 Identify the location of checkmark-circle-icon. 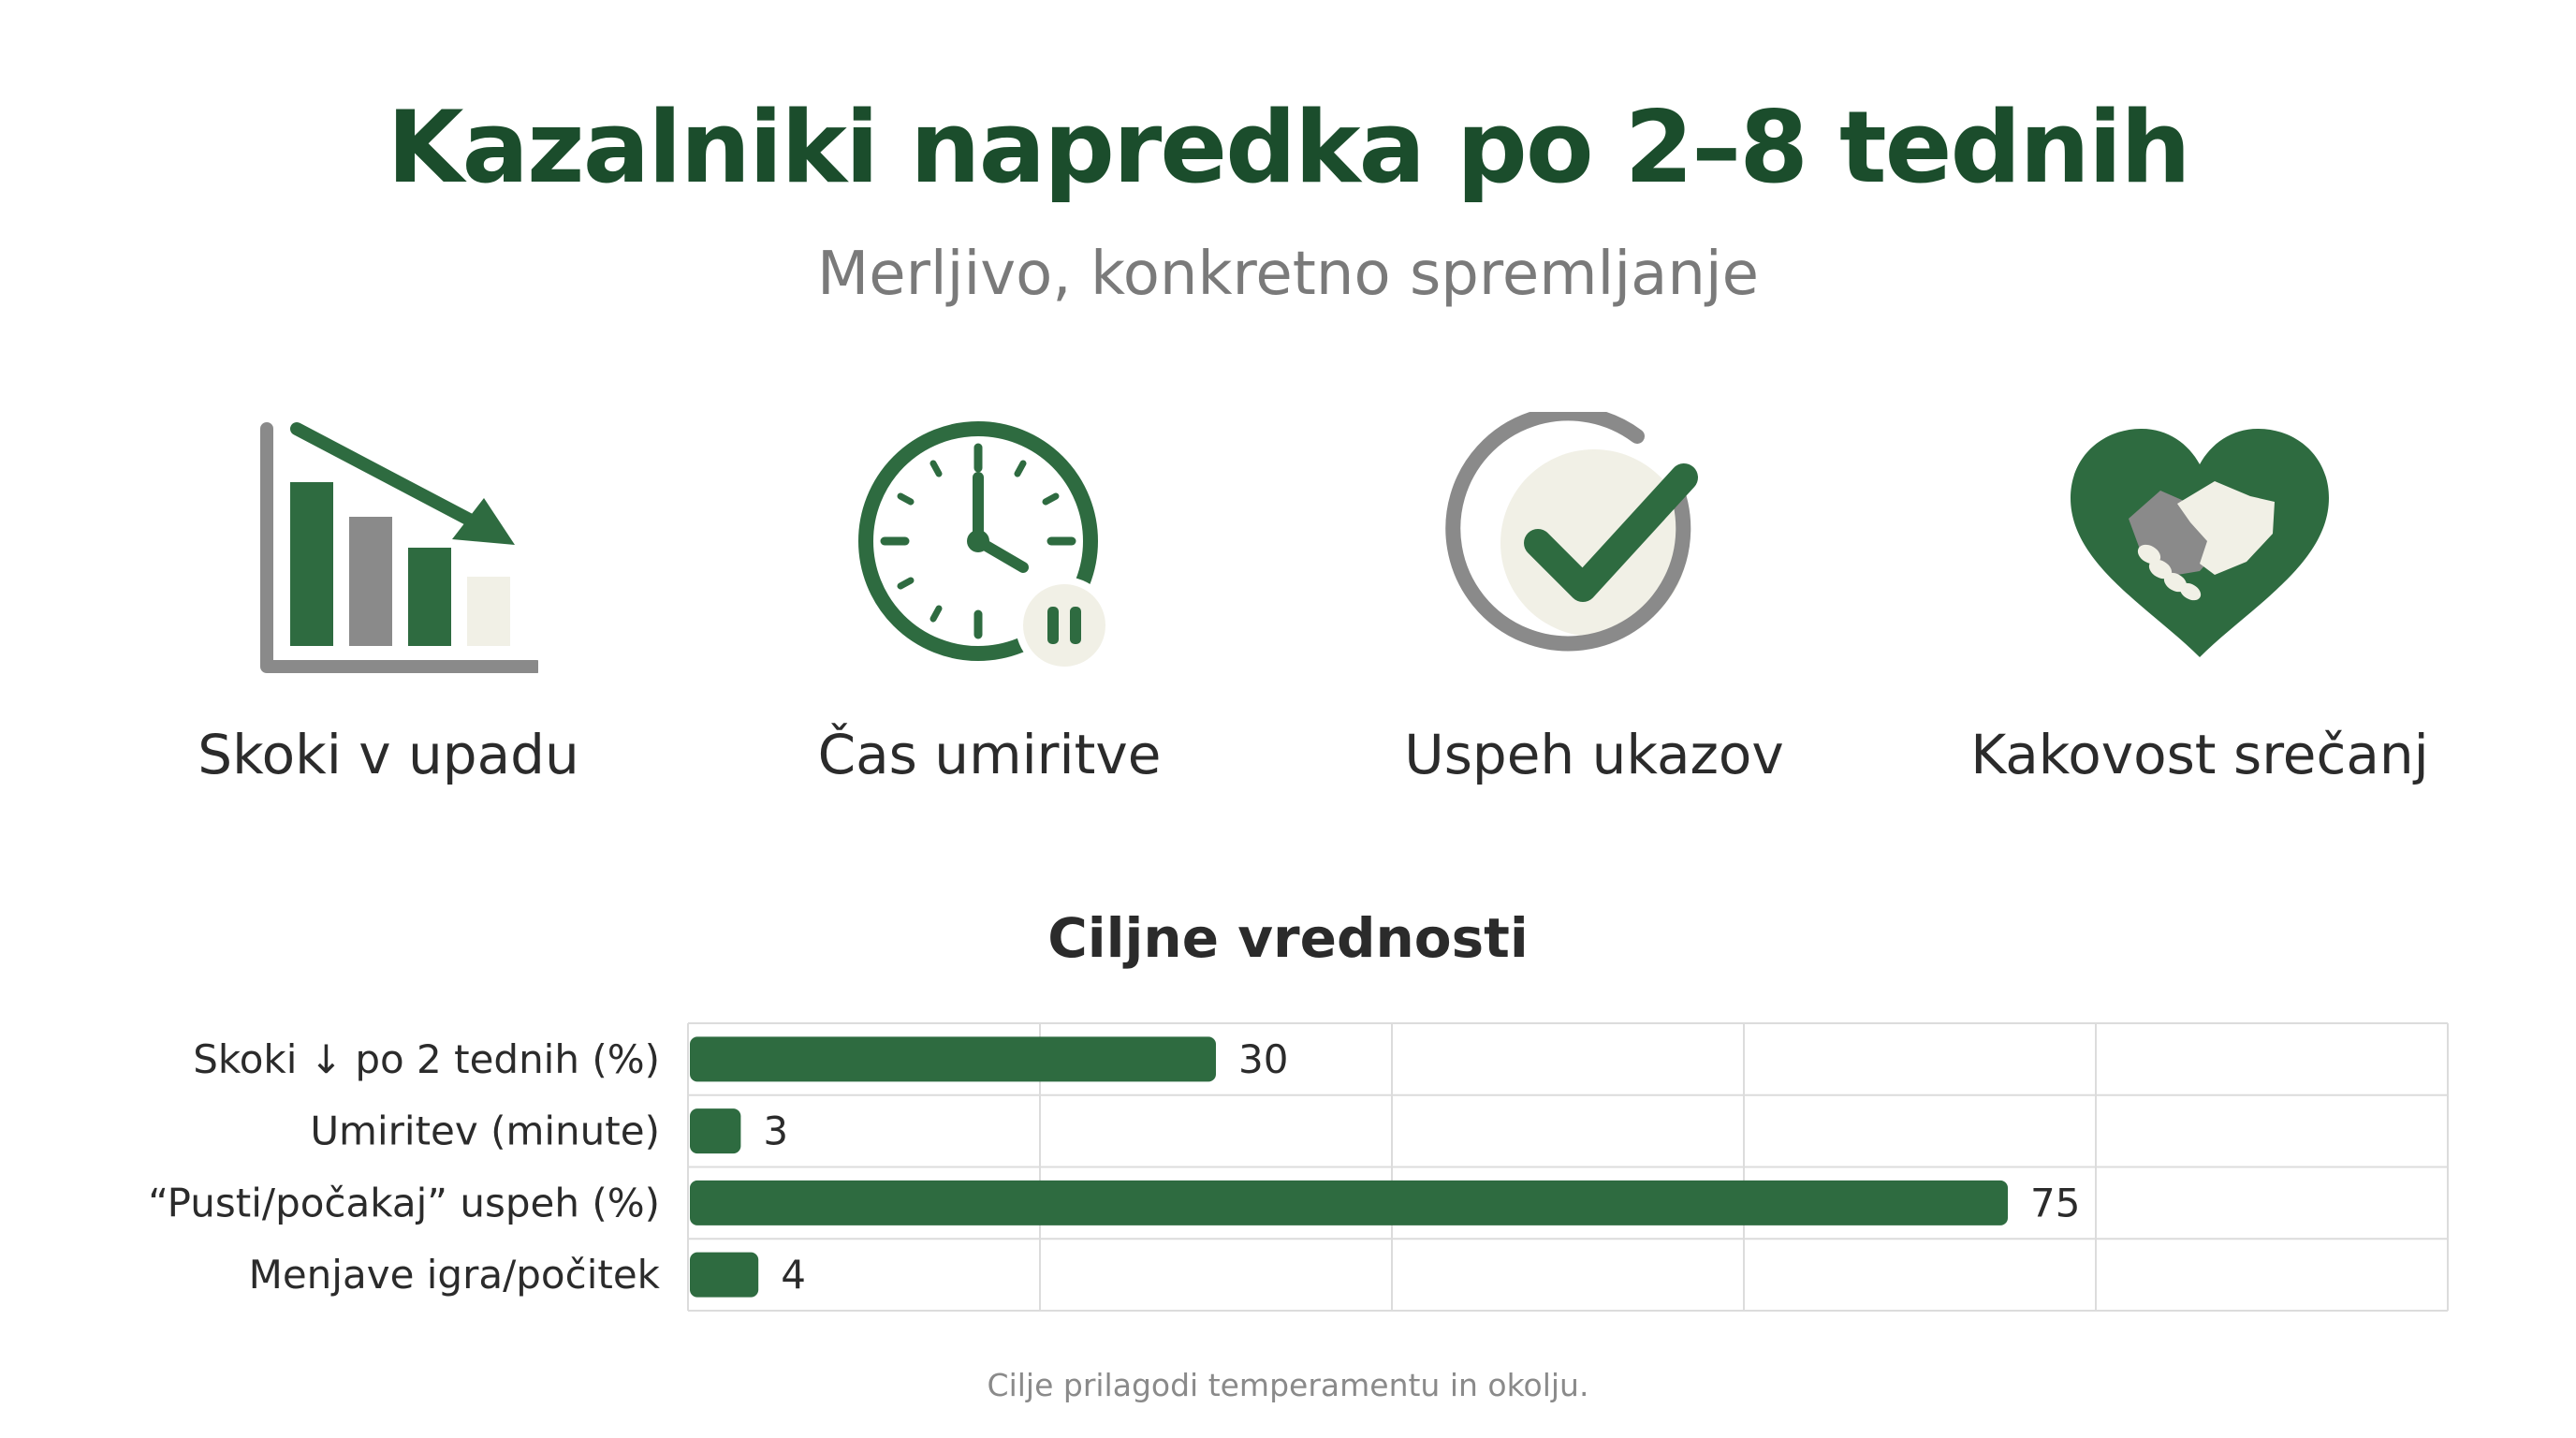
(1571, 532).